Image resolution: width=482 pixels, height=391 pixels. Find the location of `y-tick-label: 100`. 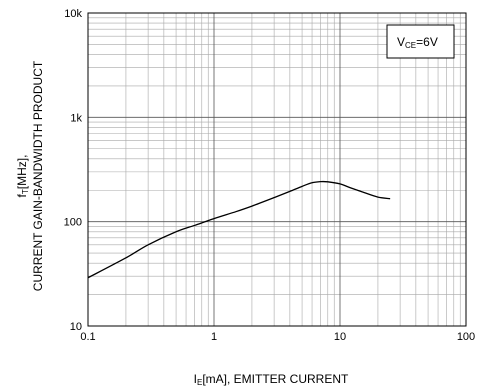

y-tick-label: 100 is located at coordinates (73, 223).